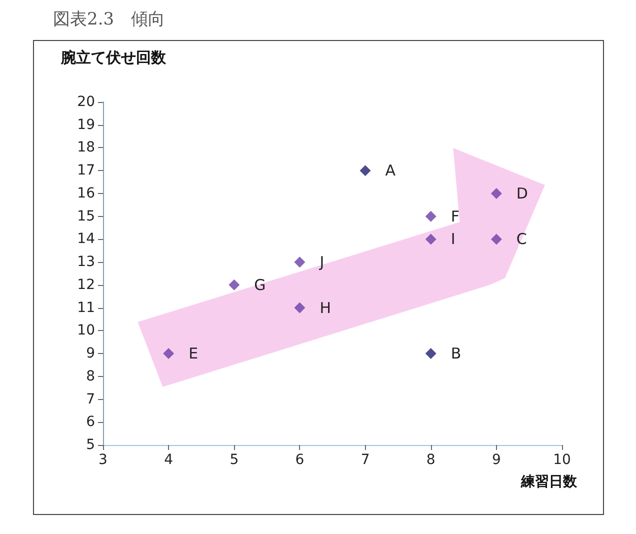 This screenshot has height=534, width=636. What do you see at coordinates (299, 460) in the screenshot?
I see `x-tick-label: 6` at bounding box center [299, 460].